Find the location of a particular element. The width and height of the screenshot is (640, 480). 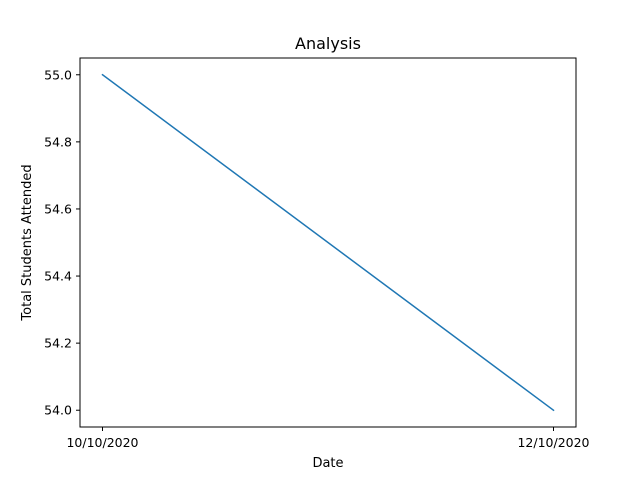

y-tick-label: 54.4 is located at coordinates (58, 276).